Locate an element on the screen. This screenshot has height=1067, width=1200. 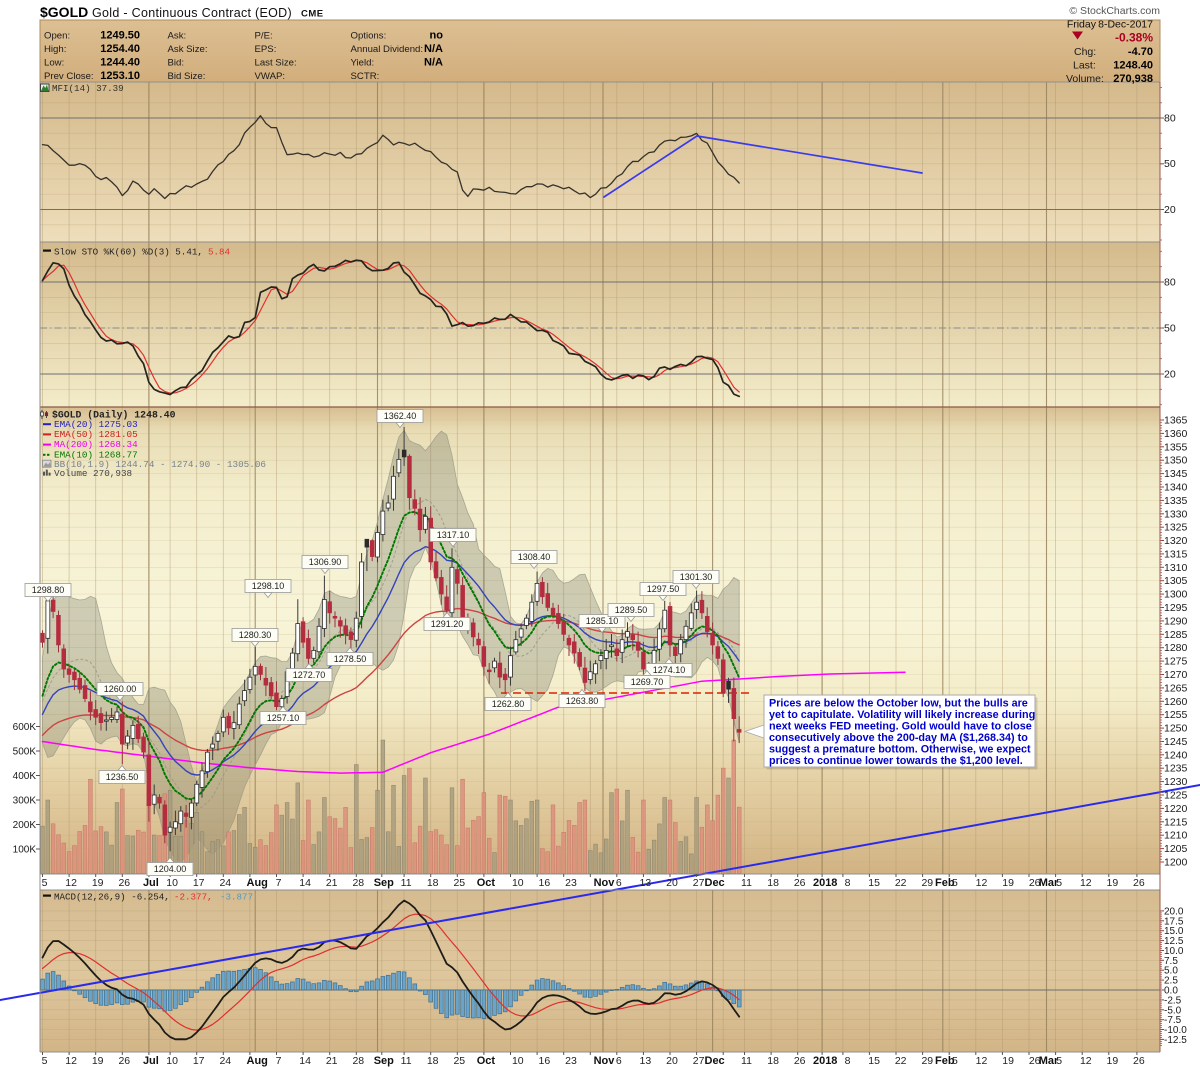
svg-text: 1220 is located at coordinates (1176, 809).